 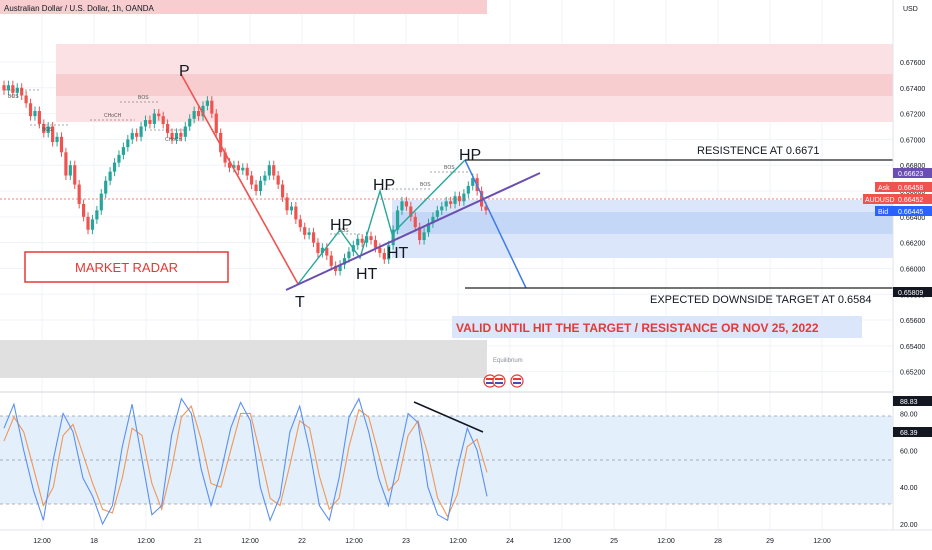 What do you see at coordinates (239, 179) in the screenshot?
I see `downswing-line` at bounding box center [239, 179].